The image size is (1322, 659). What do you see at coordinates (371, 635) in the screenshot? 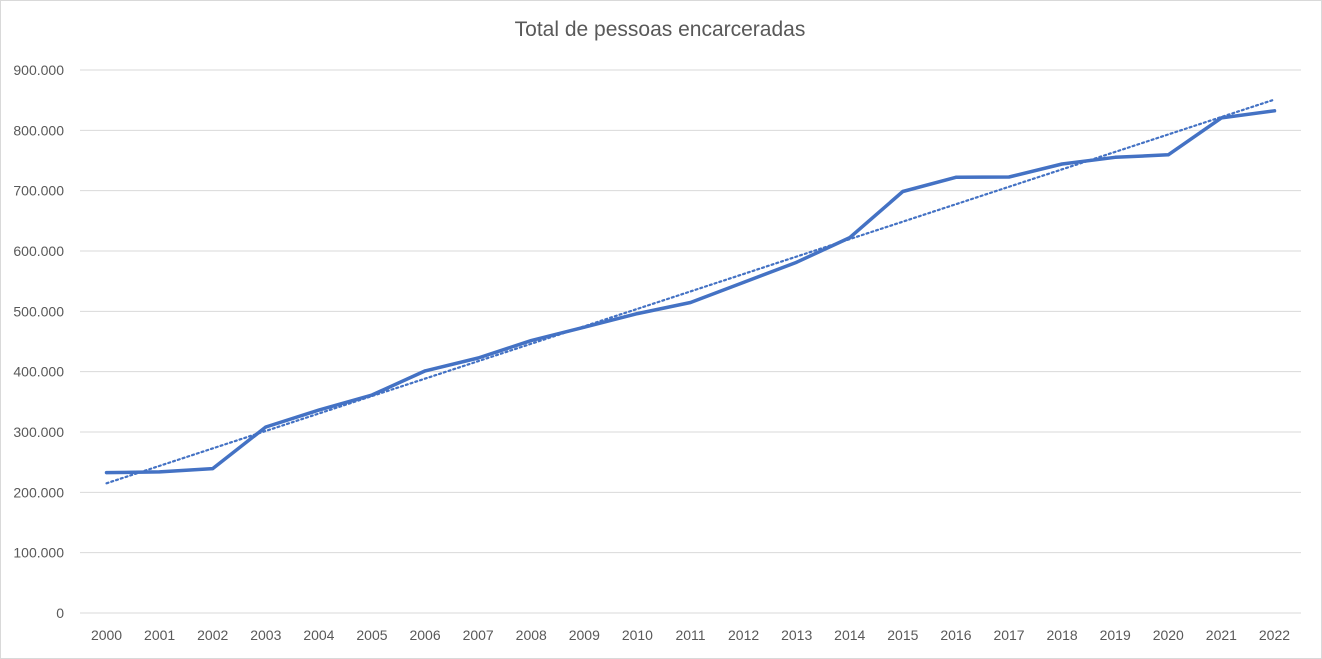
I see `x-tick-label: 2005` at bounding box center [371, 635].